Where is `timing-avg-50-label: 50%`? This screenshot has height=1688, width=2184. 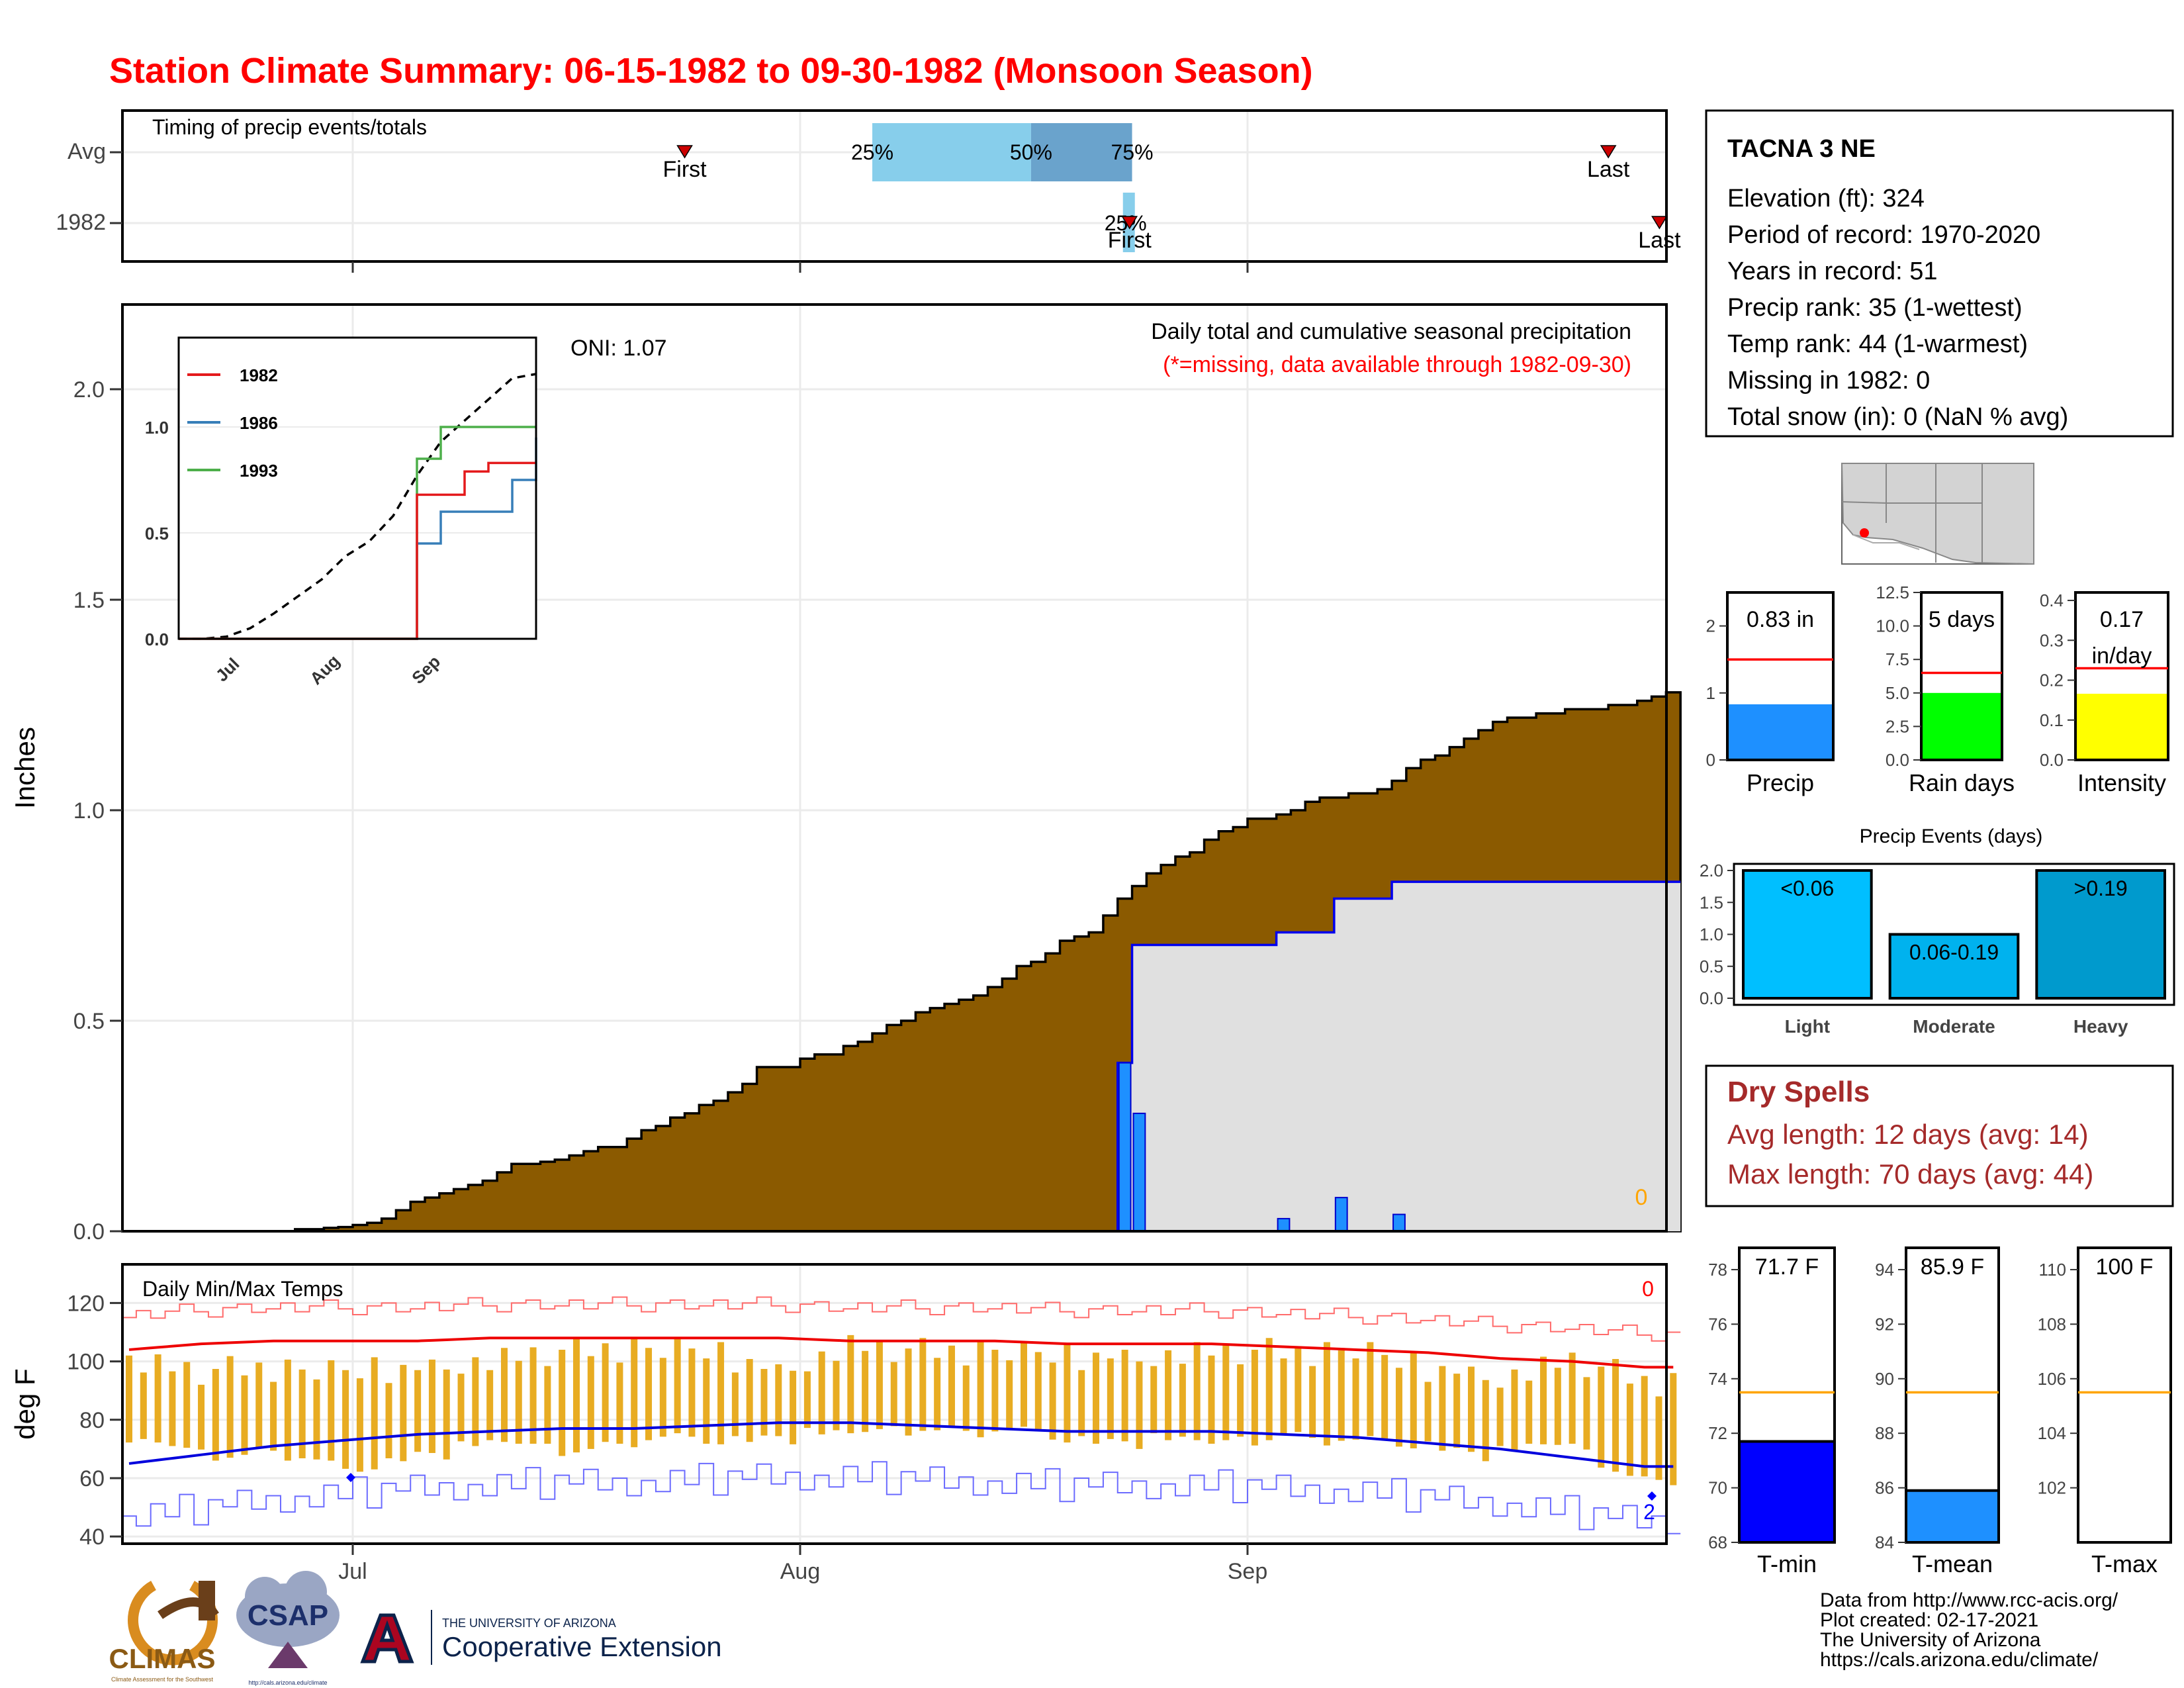
timing-avg-50-label: 50% is located at coordinates (1031, 152).